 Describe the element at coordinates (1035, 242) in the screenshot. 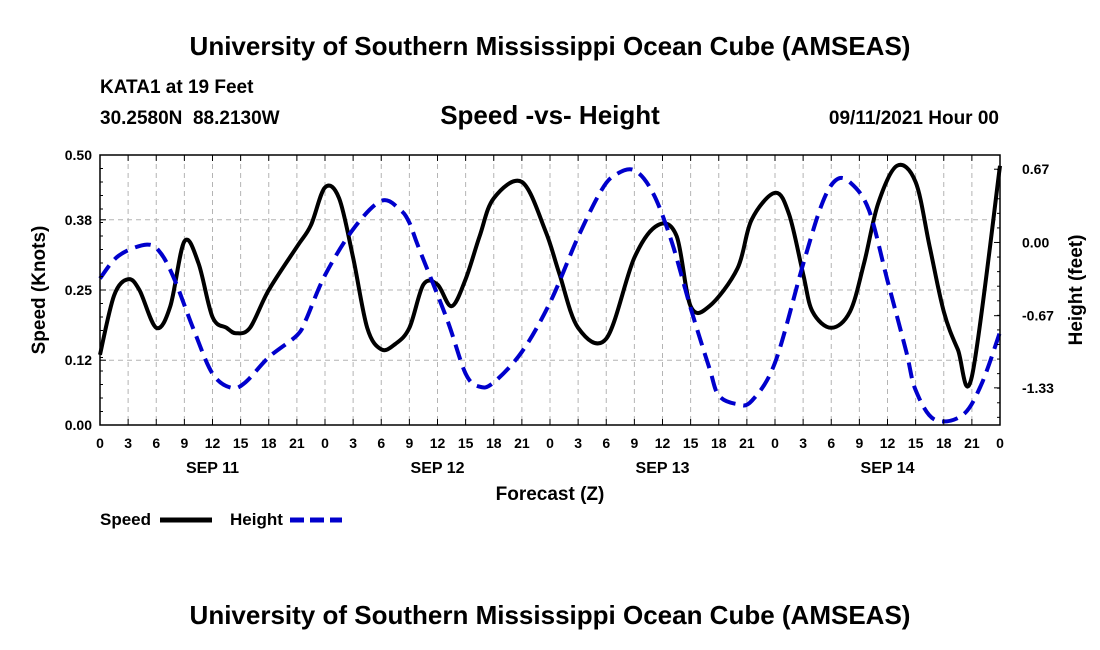

I see `y2-tick-label: 0.00` at that location.